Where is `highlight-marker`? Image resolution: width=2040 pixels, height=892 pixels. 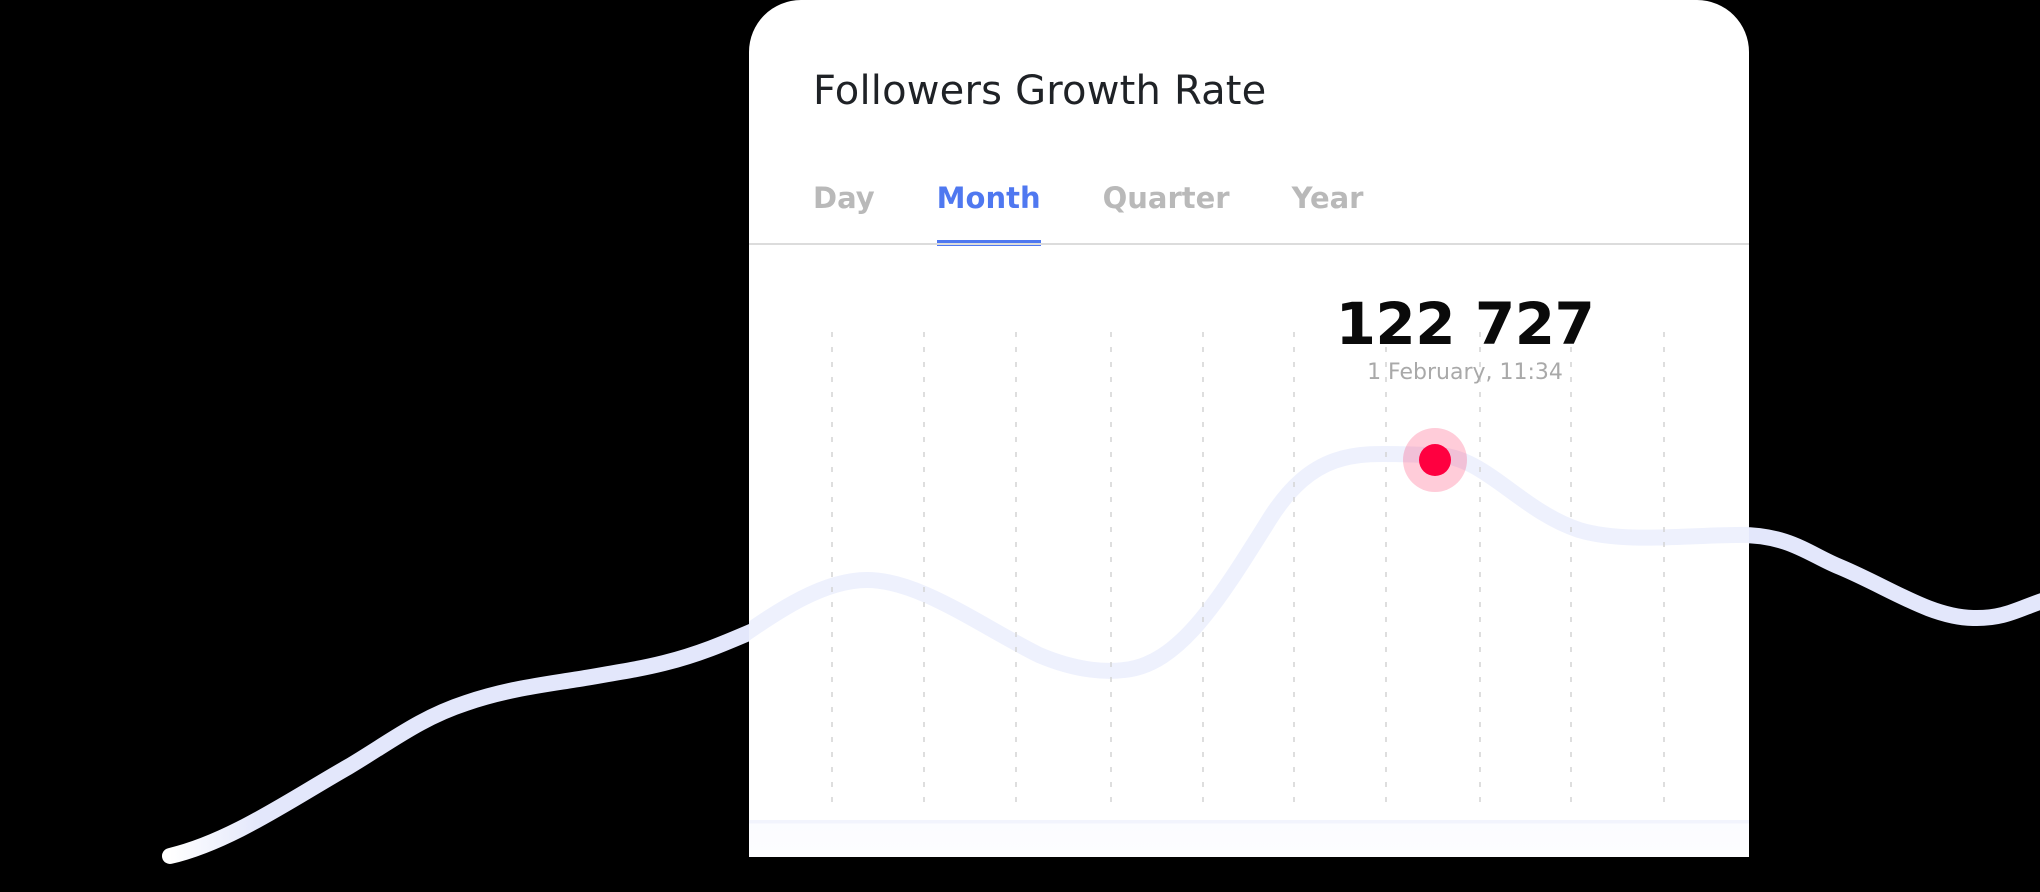 highlight-marker is located at coordinates (1435, 460).